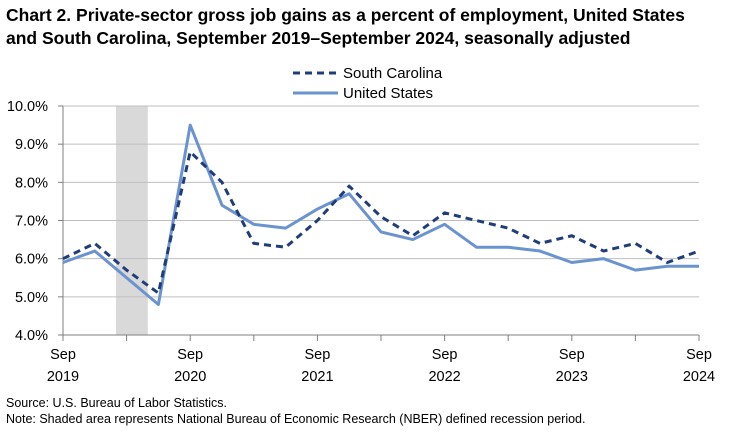 This screenshot has height=432, width=731. What do you see at coordinates (393, 73) in the screenshot?
I see `legend-label: South Carolina` at bounding box center [393, 73].